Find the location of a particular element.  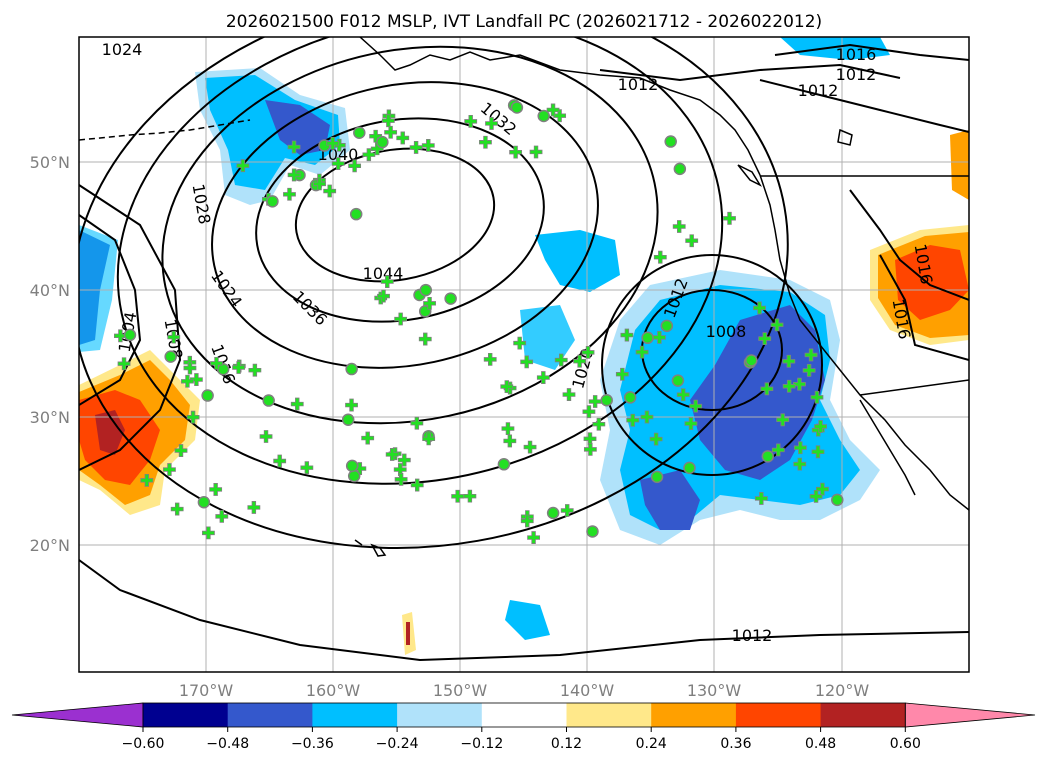

lon-label: 160°W is located at coordinates (333, 690).